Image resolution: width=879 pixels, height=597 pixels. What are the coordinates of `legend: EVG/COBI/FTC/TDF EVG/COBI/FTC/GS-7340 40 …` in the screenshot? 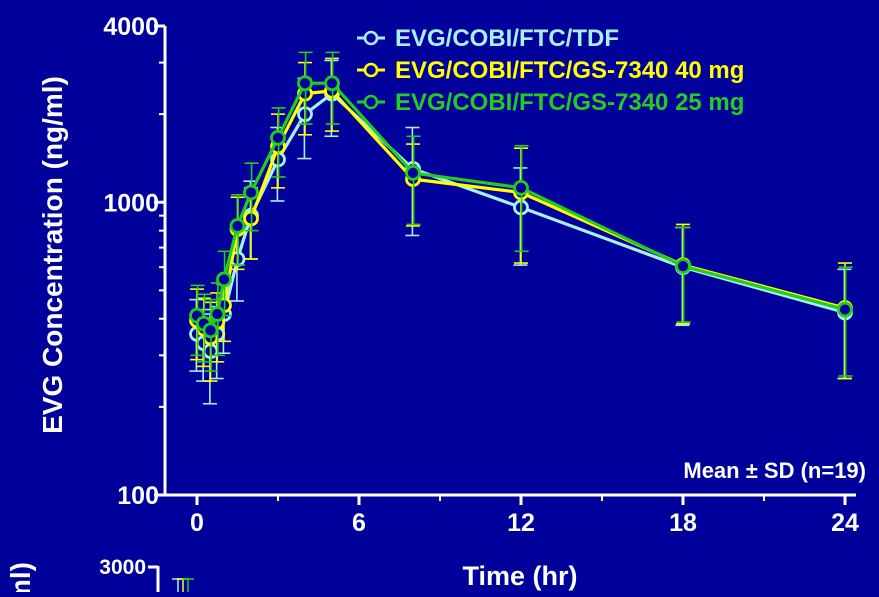 It's located at (550, 70).